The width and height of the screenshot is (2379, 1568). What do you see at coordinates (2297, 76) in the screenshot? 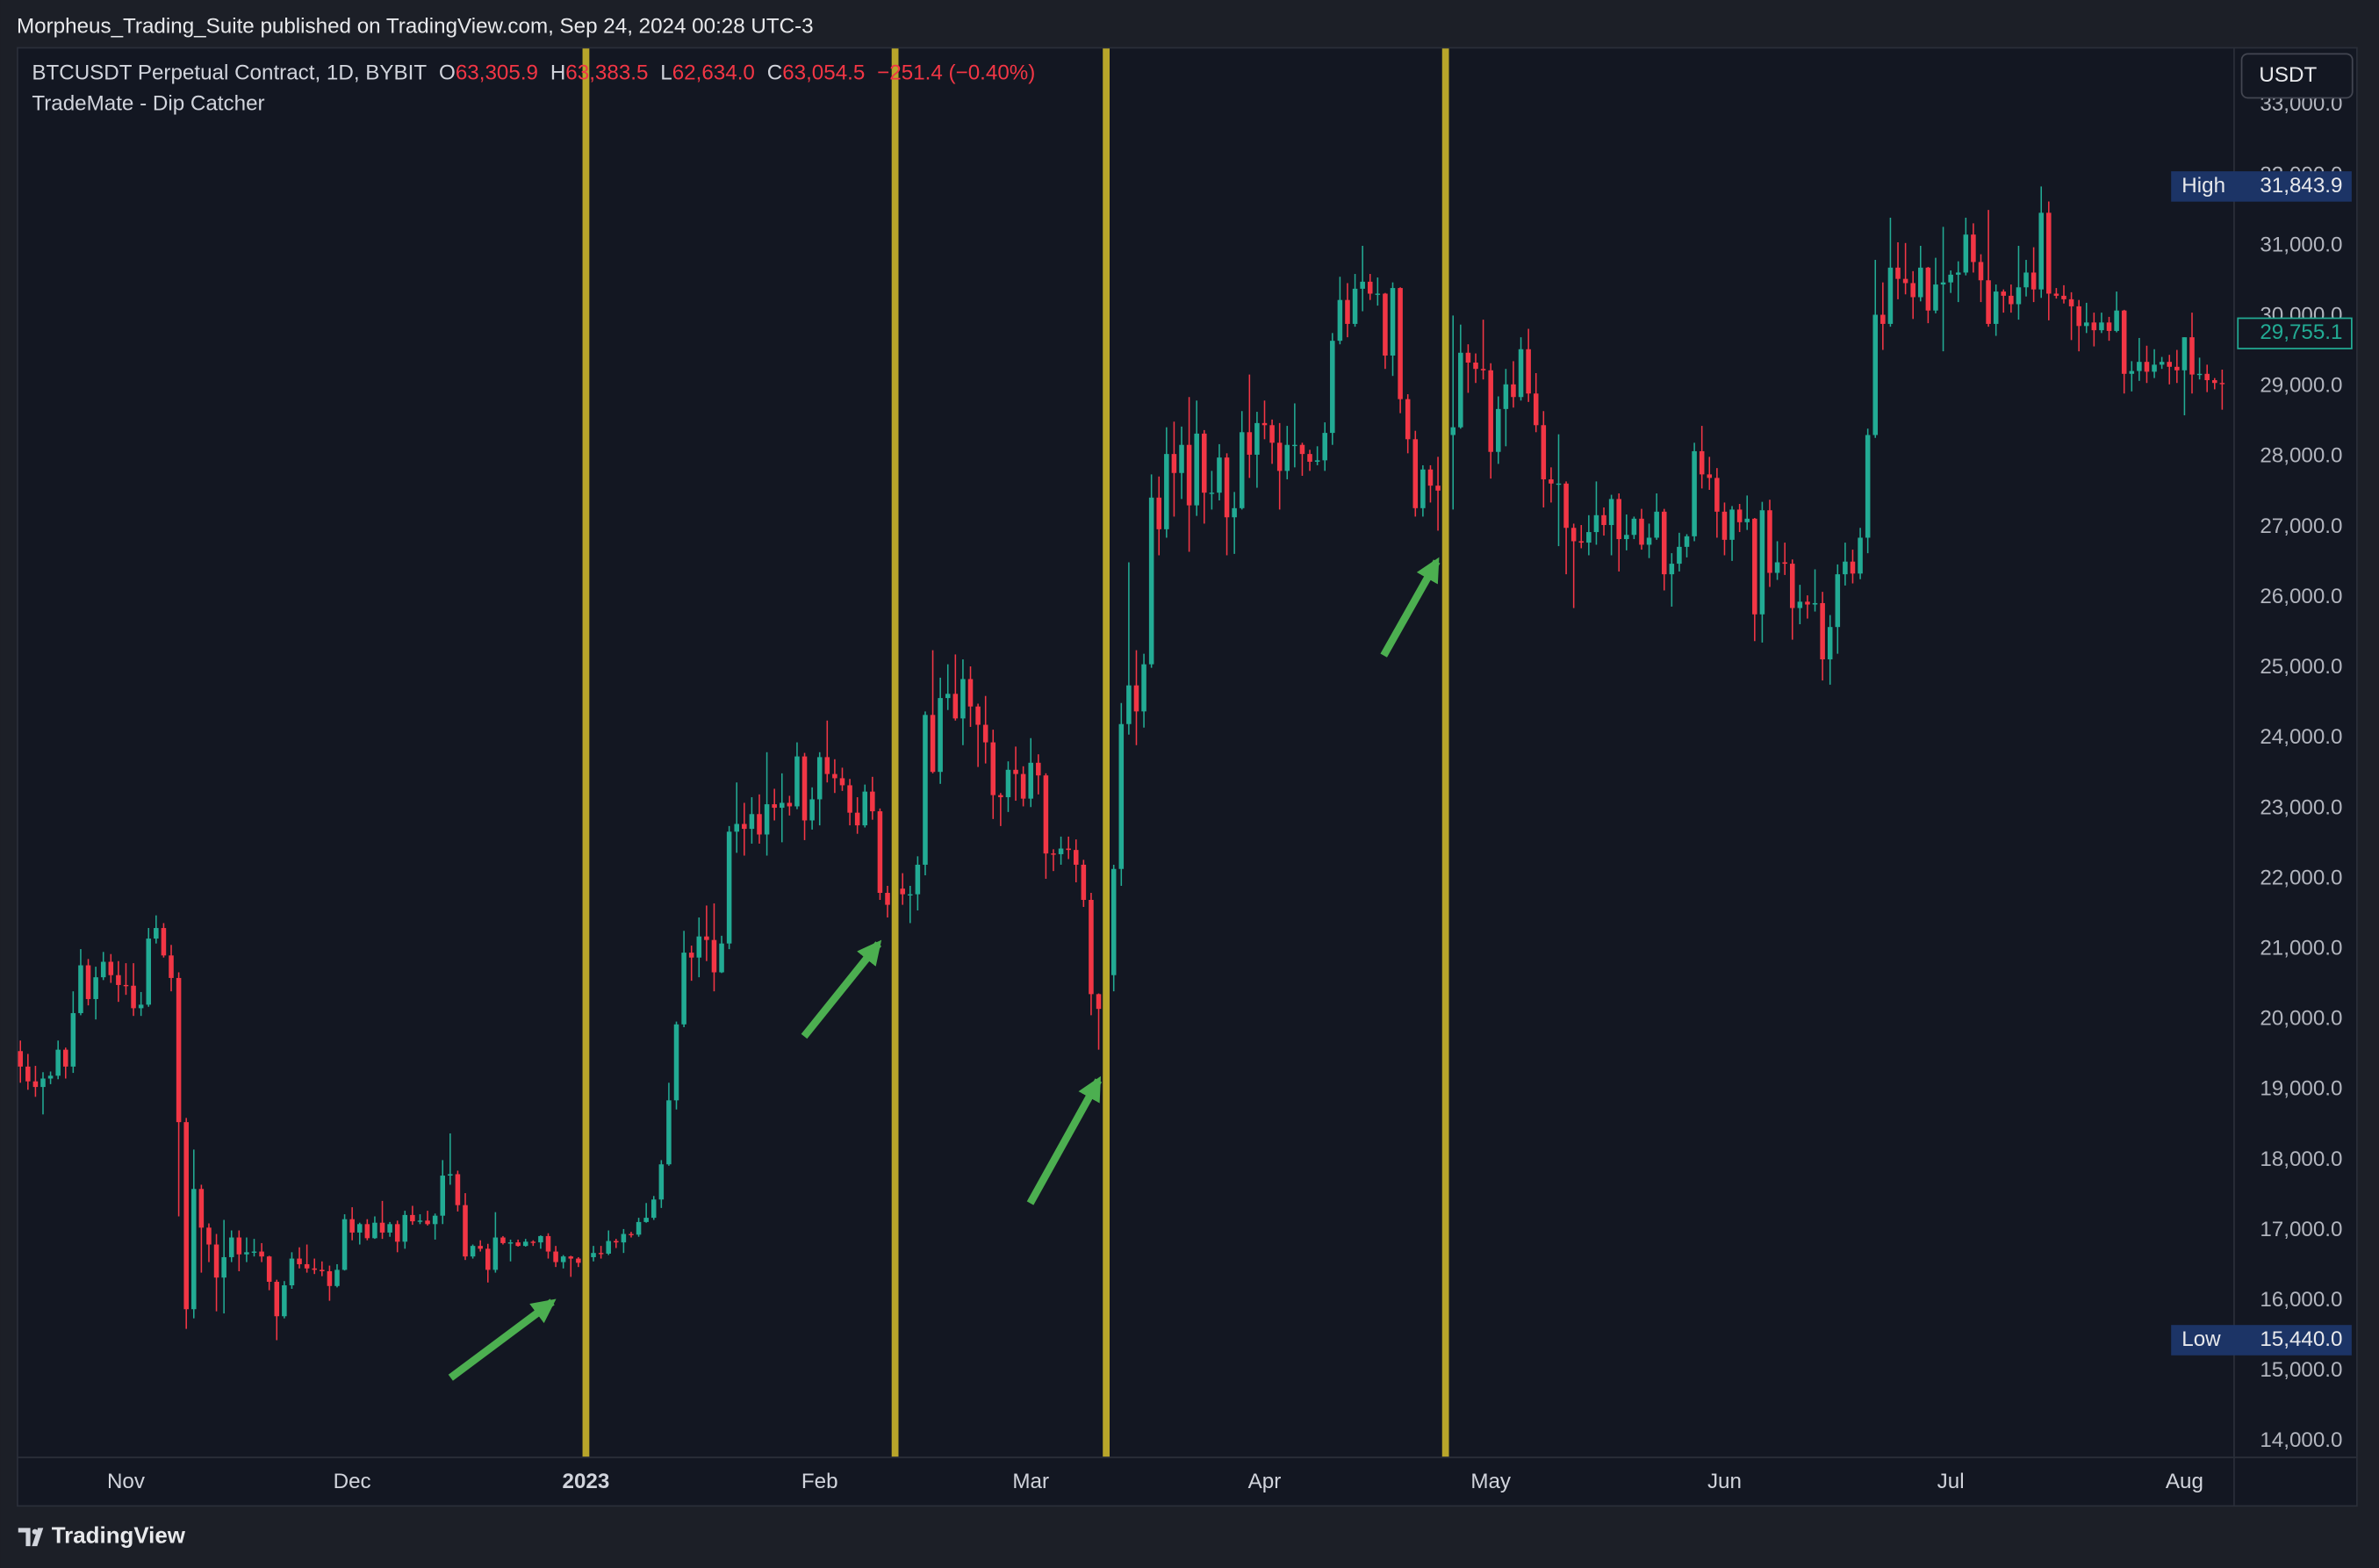
I see `currency-button: USDT` at bounding box center [2297, 76].